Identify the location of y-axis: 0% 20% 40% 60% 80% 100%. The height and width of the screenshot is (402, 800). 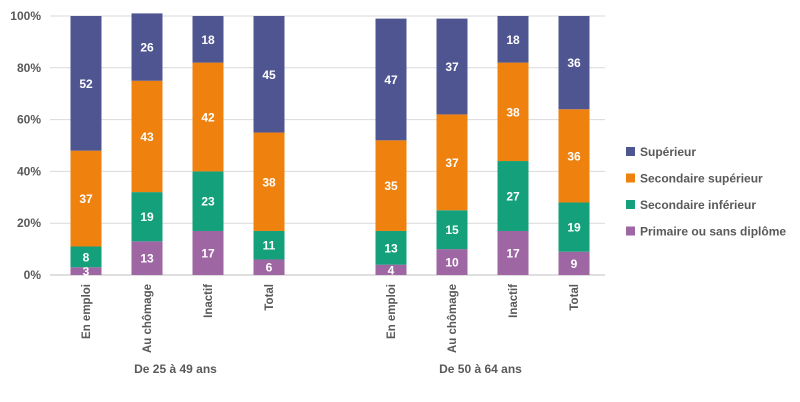
(25, 145).